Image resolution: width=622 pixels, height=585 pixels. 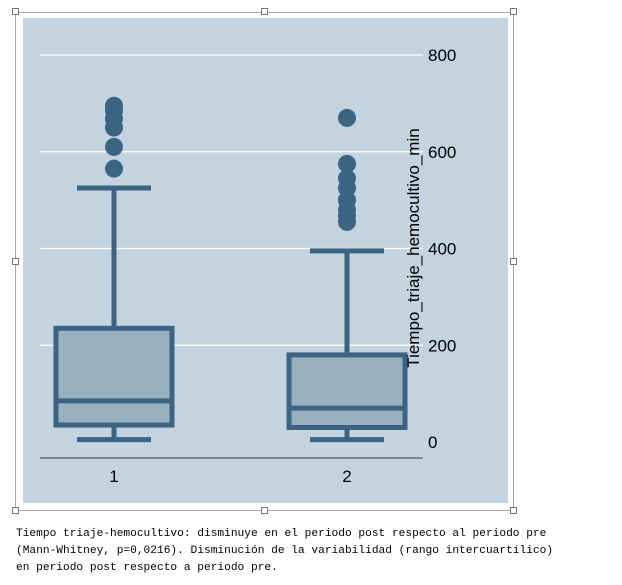 What do you see at coordinates (264, 510) in the screenshot?
I see `resize-handle-bottom-middle` at bounding box center [264, 510].